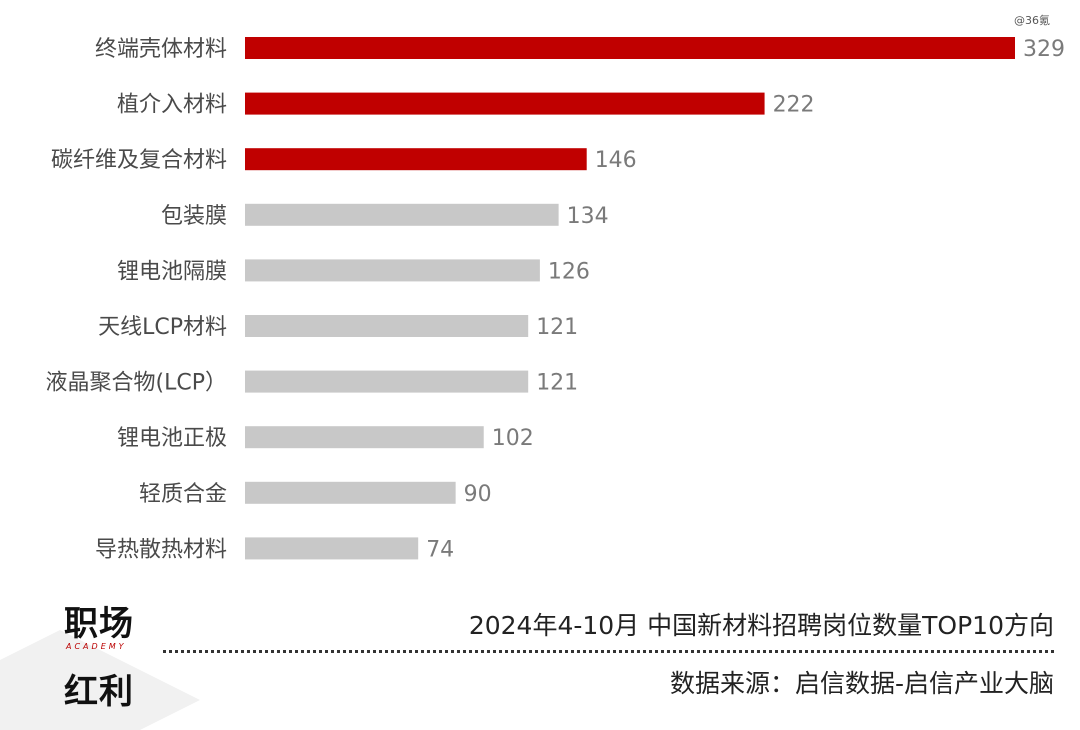 This screenshot has height=730, width=1080. Describe the element at coordinates (569, 271) in the screenshot. I see `value-label: 126` at that location.